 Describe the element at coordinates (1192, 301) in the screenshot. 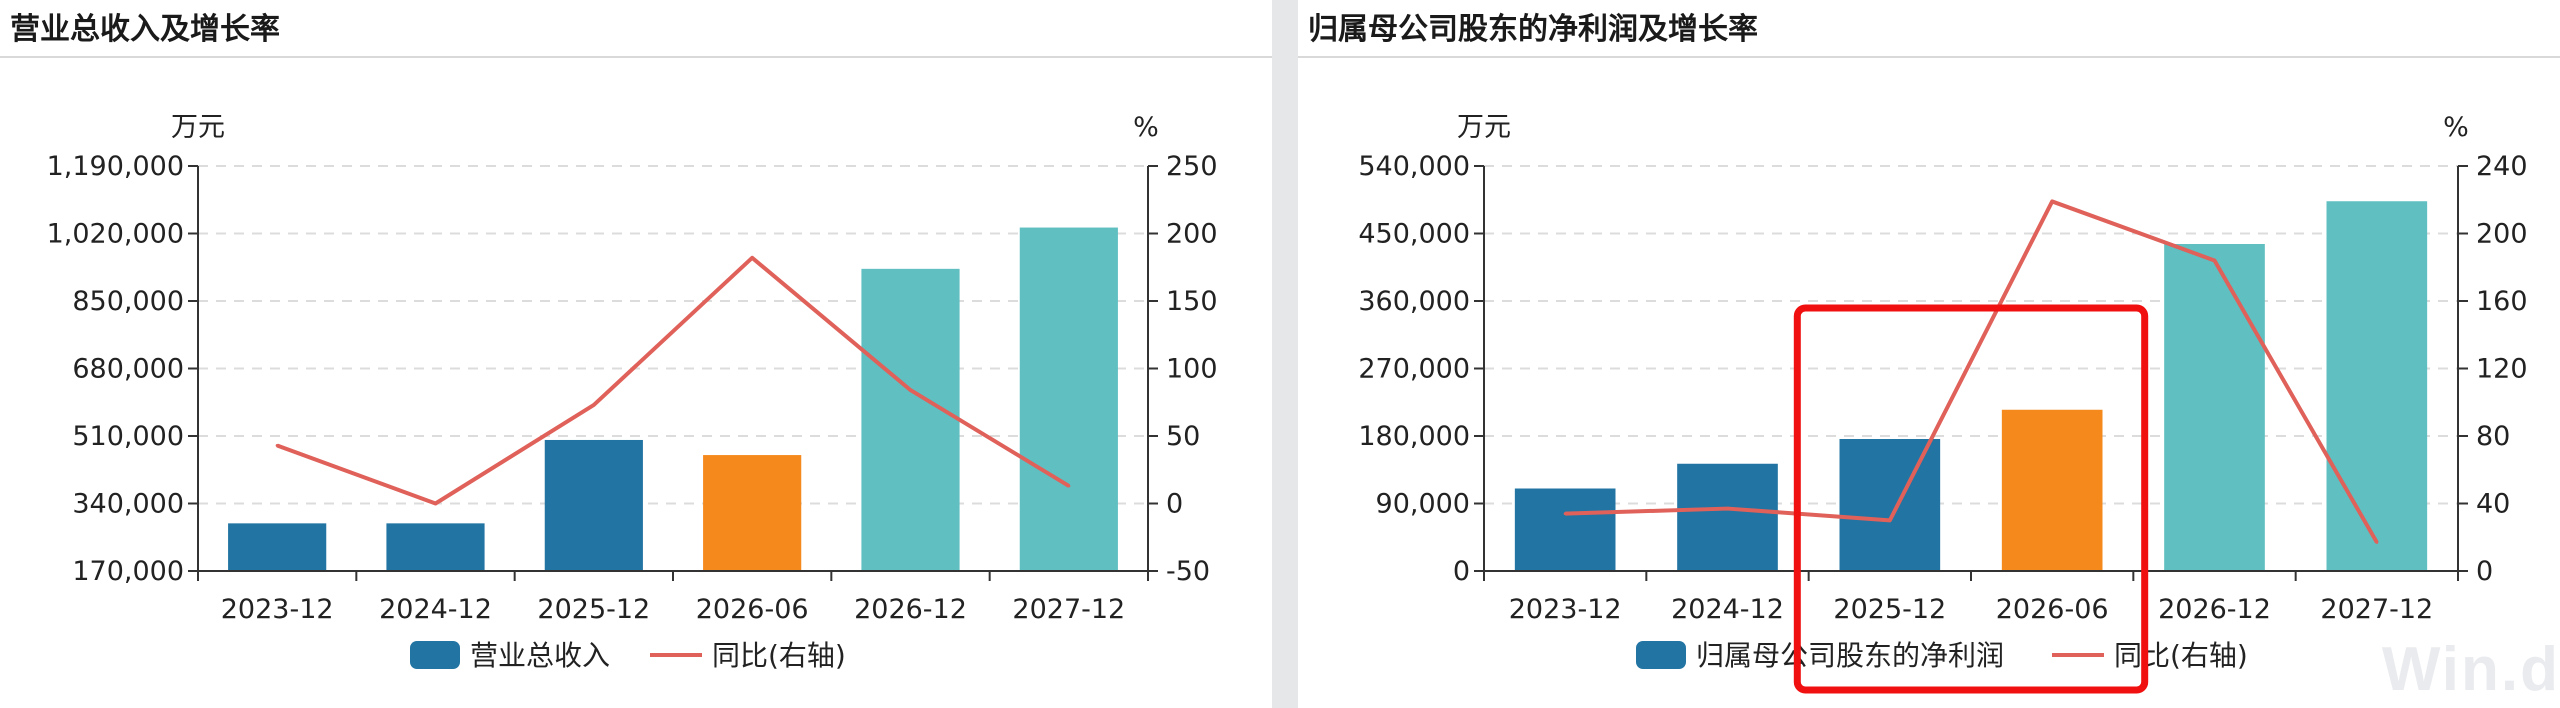

I see `right-tick-label: 150` at that location.